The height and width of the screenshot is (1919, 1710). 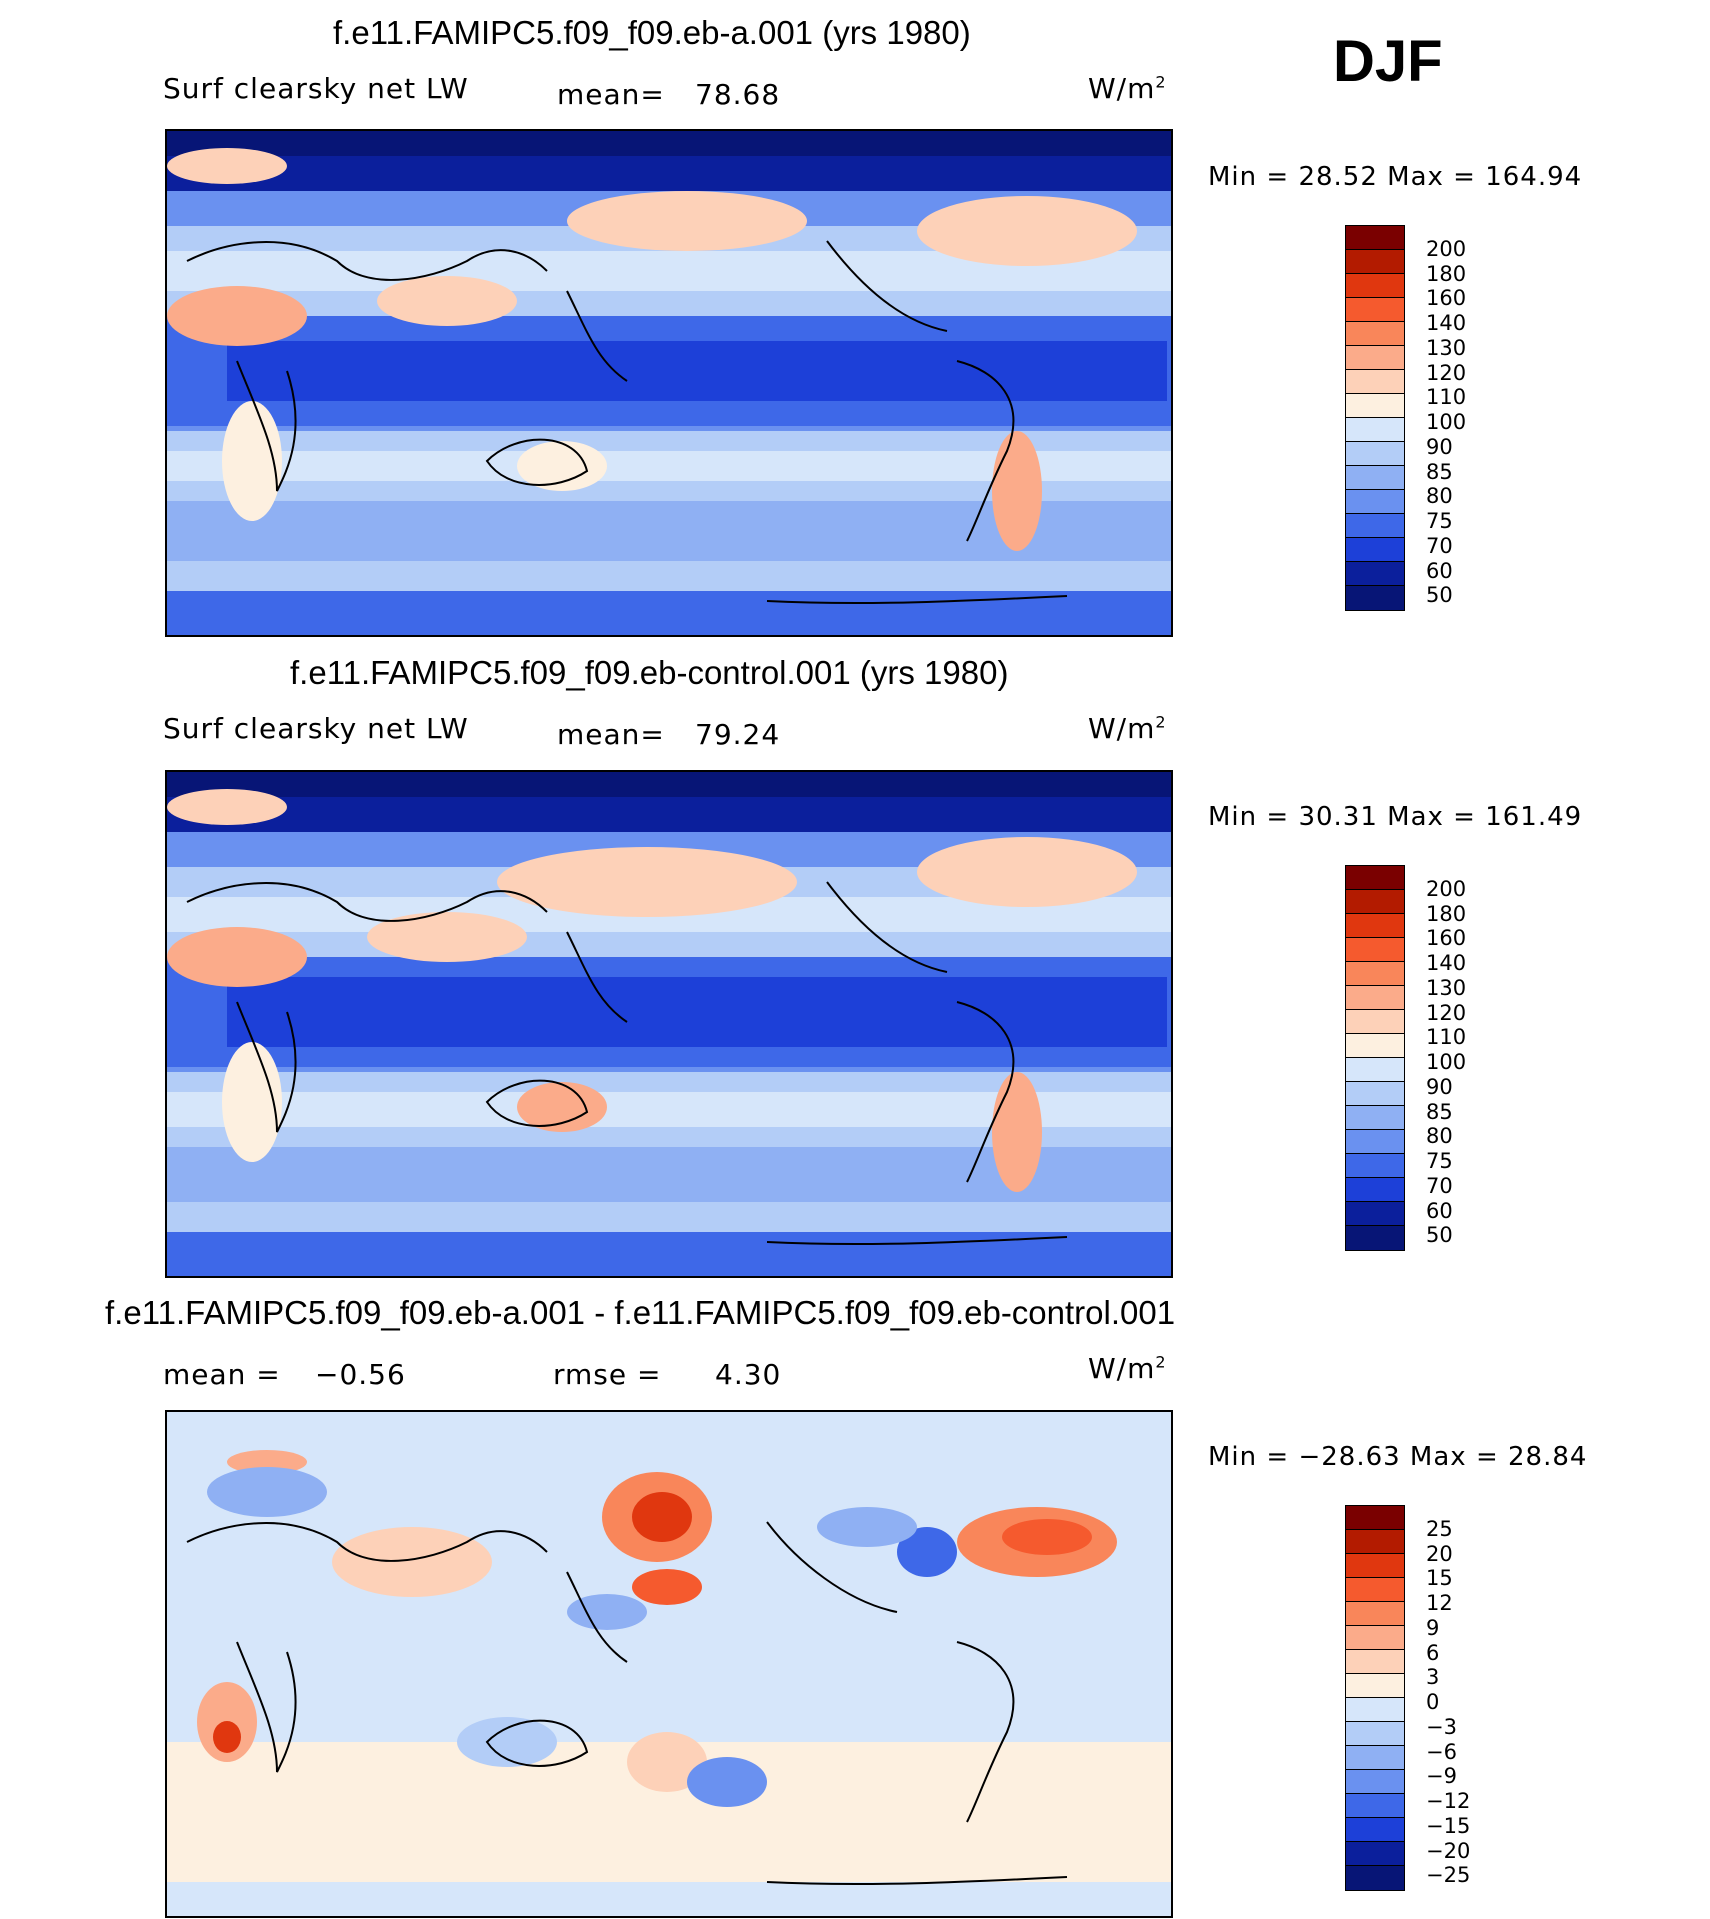 I want to click on colorbar-tick-label: 9, so click(x=1433, y=1627).